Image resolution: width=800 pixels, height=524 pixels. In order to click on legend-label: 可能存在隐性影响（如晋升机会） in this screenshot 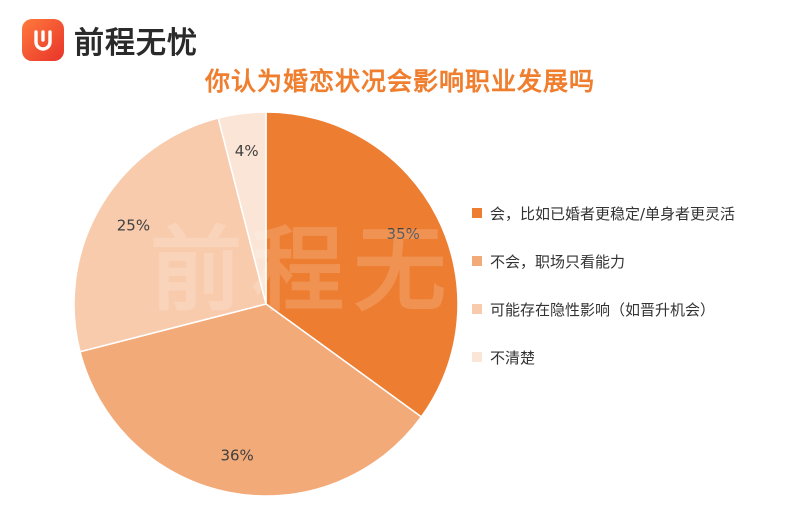, I will do `click(603, 309)`.